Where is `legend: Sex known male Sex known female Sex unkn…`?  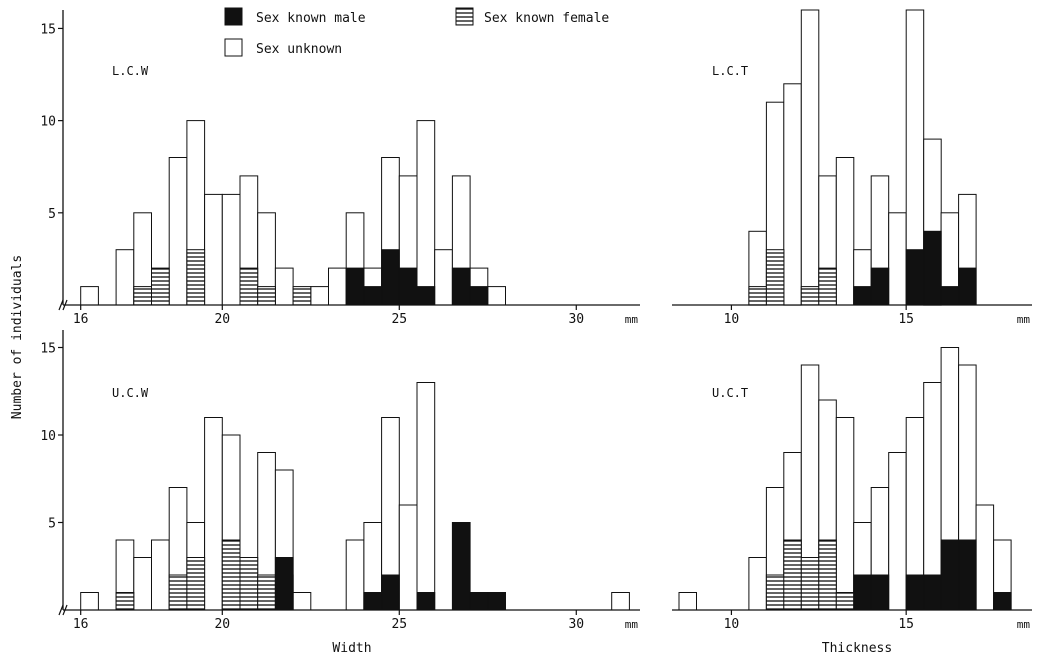 legend: Sex known male Sex known female Sex unkn… is located at coordinates (416, 32).